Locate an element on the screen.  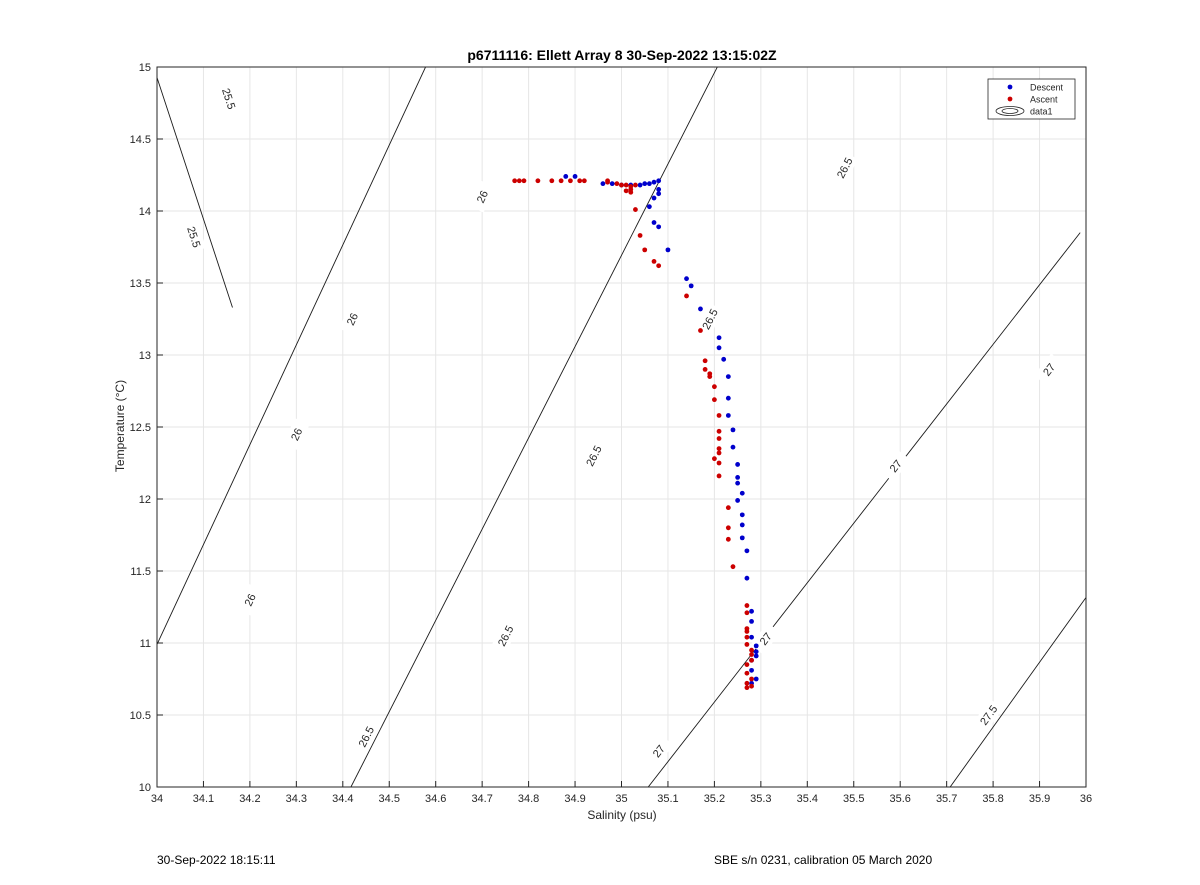
x-axis-label: Salinity (psu) is located at coordinates (621, 815).